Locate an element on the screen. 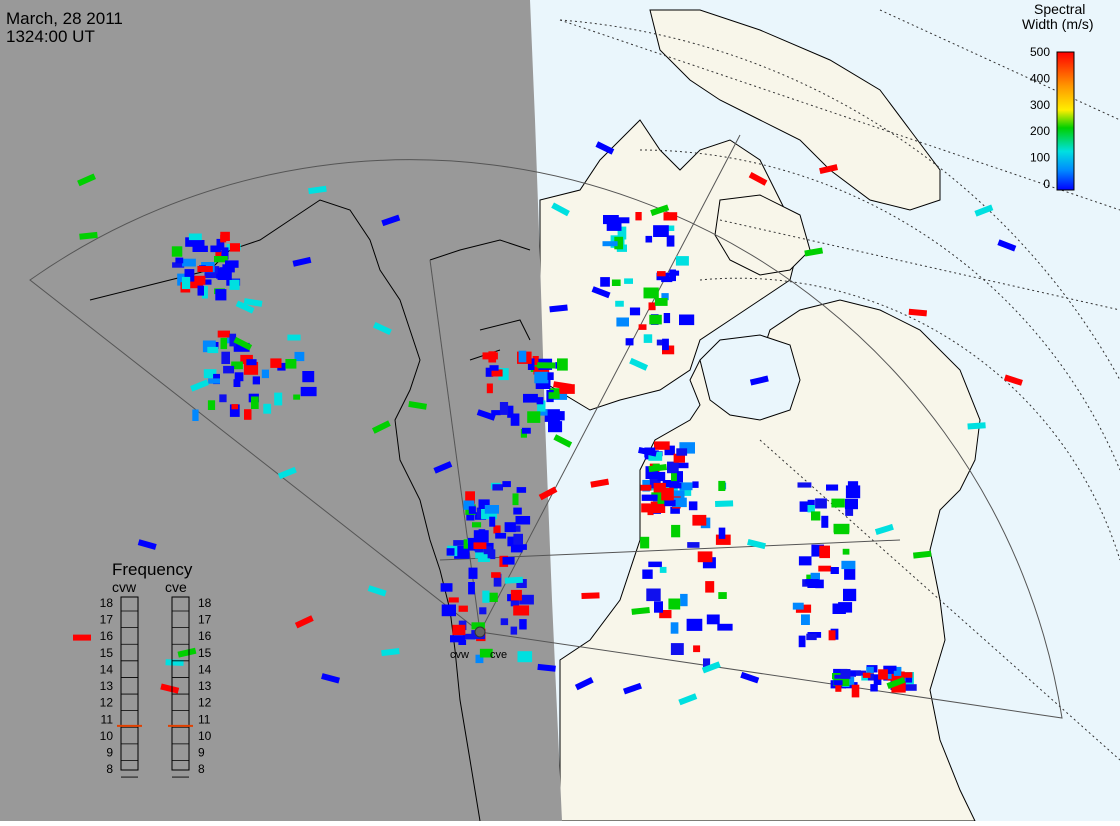 This screenshot has width=1120, height=826. frequency-tick-right: 13 is located at coordinates (205, 686).